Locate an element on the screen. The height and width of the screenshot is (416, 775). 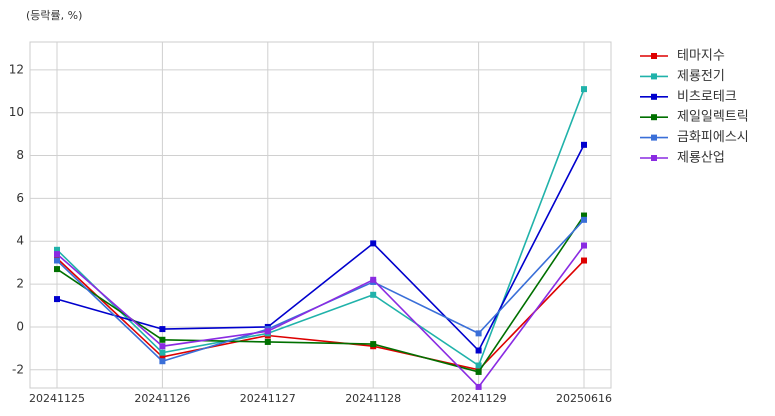
x-tick-label: 20241125 is located at coordinates (57, 398).